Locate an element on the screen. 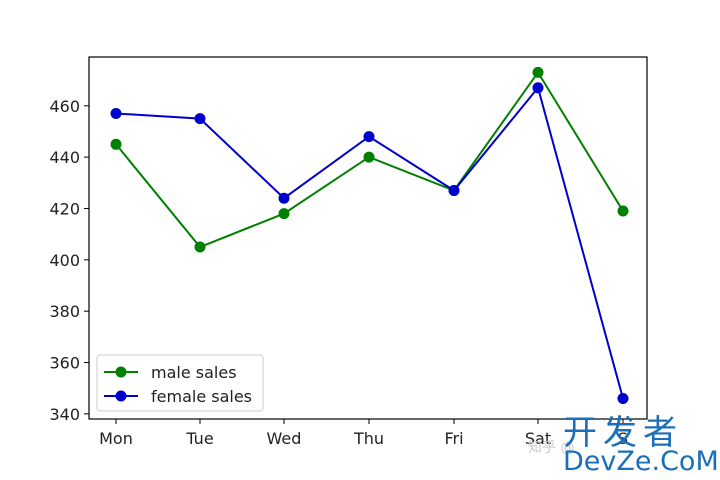 Image resolution: width=720 pixels, height=480 pixels. watermark-faint-text: 知乎 @ is located at coordinates (551, 447).